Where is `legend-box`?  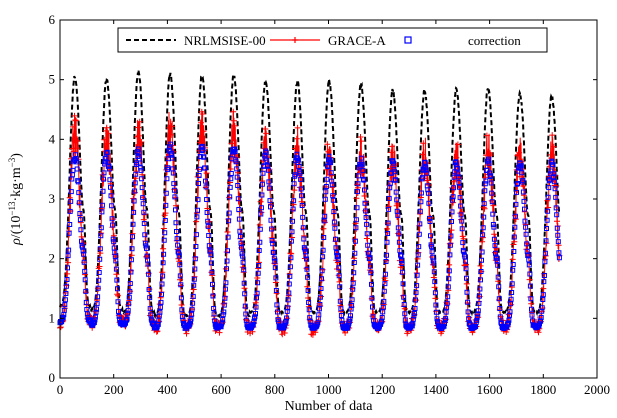
legend-box is located at coordinates (332, 40).